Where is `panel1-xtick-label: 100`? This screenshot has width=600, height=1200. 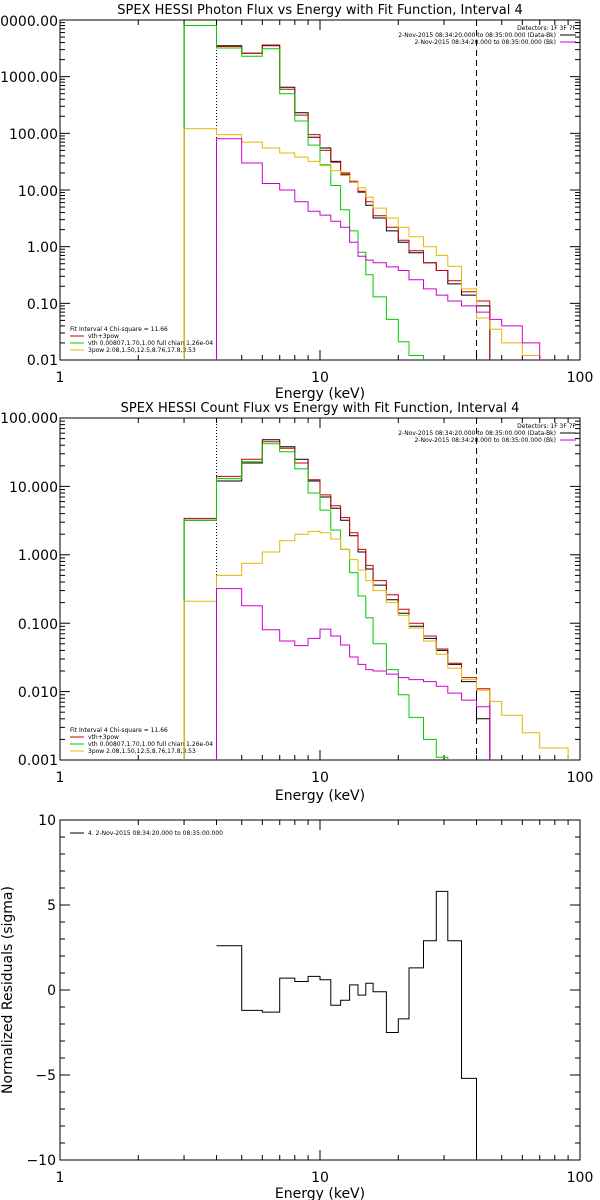
panel1-xtick-label: 100 is located at coordinates (580, 378).